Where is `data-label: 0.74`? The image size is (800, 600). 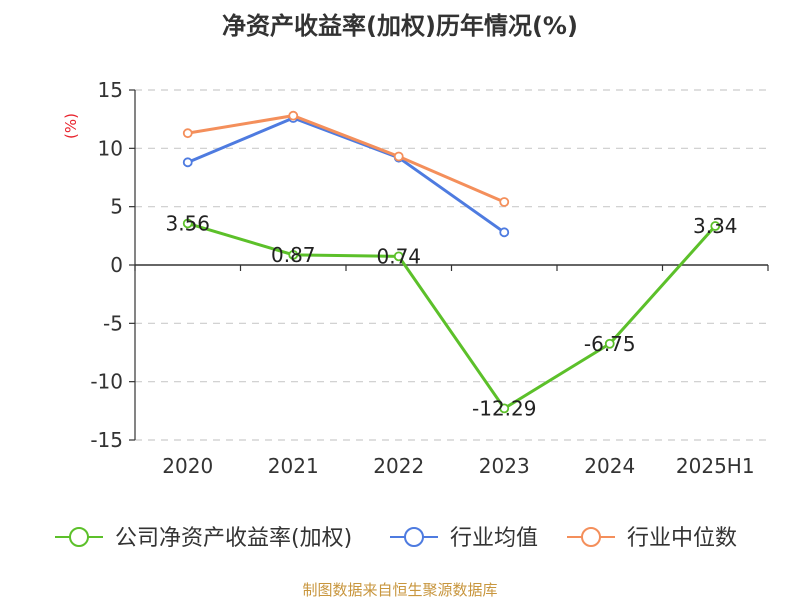 data-label: 0.74 is located at coordinates (398, 256).